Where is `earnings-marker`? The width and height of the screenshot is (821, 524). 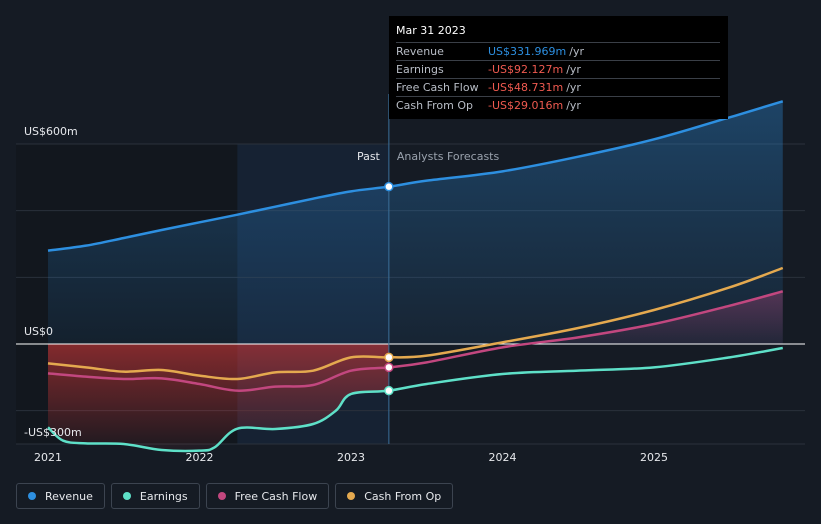 earnings-marker is located at coordinates (389, 390).